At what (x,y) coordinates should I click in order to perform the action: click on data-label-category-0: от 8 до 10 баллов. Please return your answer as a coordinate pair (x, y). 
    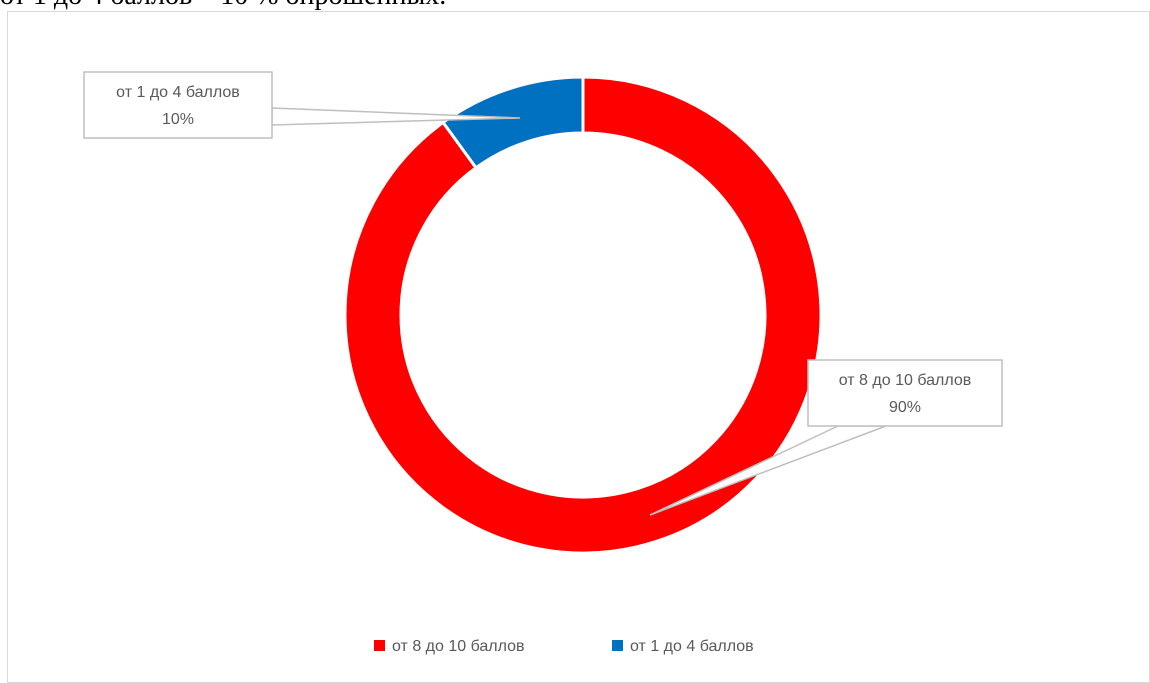
    Looking at the image, I should click on (905, 380).